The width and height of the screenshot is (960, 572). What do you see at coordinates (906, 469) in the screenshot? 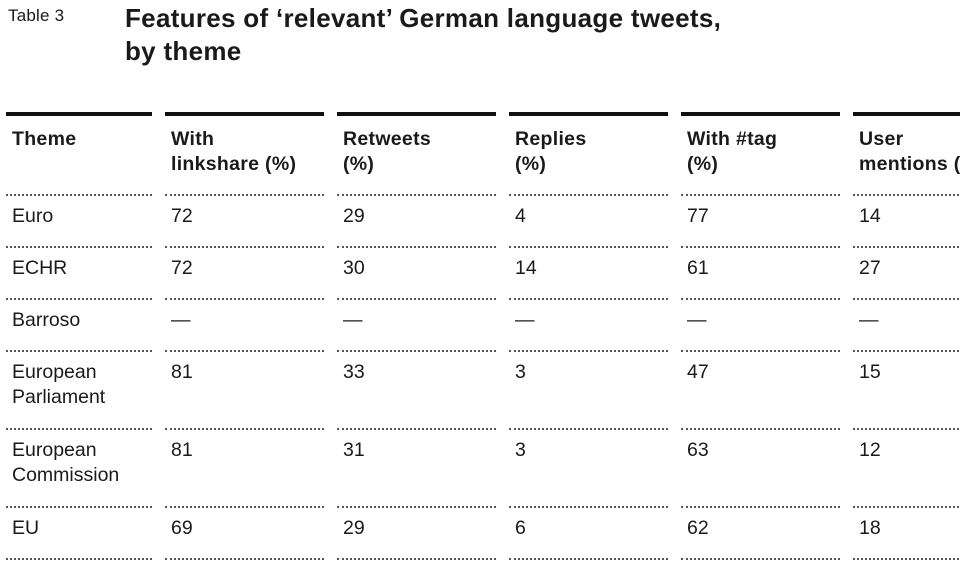
I see `cell-user-mentions: 12` at bounding box center [906, 469].